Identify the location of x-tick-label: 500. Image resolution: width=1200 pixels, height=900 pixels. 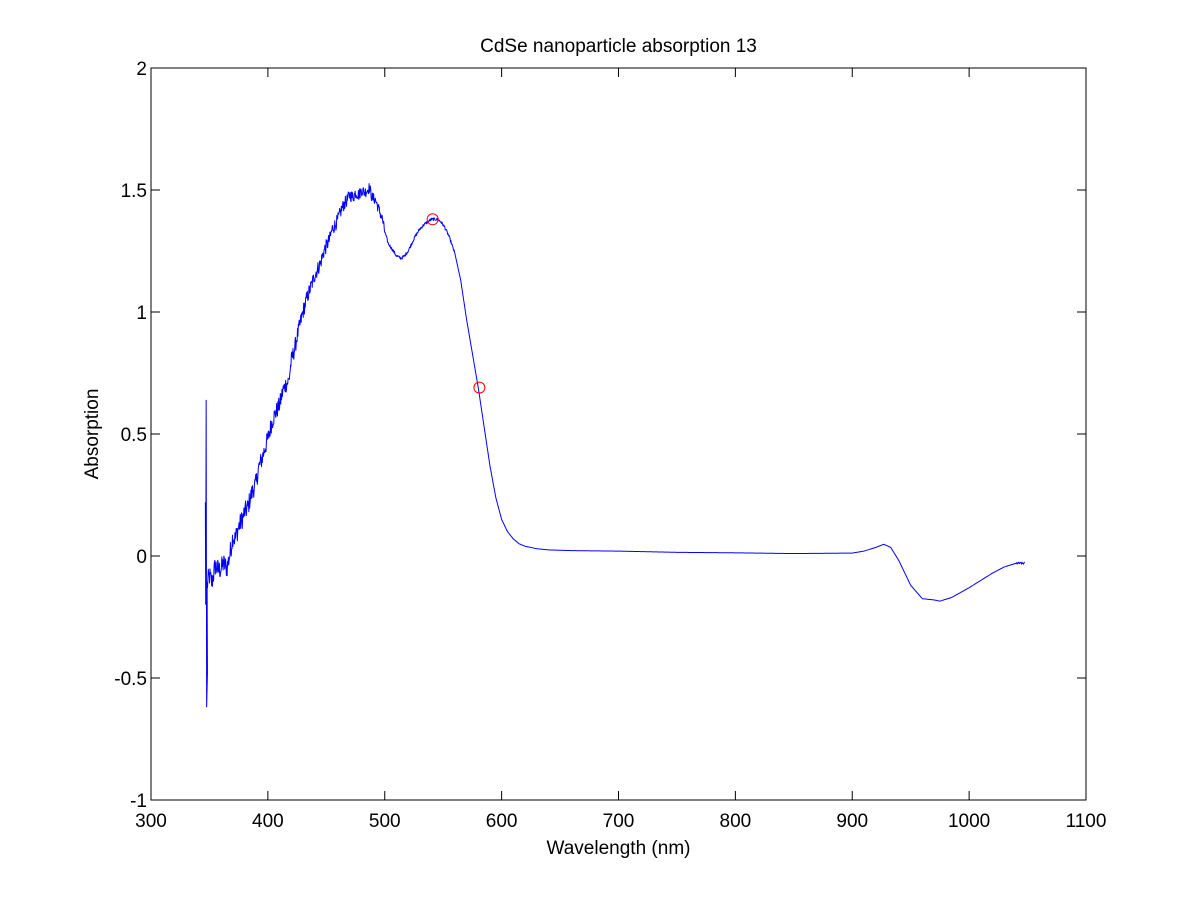
(385, 821).